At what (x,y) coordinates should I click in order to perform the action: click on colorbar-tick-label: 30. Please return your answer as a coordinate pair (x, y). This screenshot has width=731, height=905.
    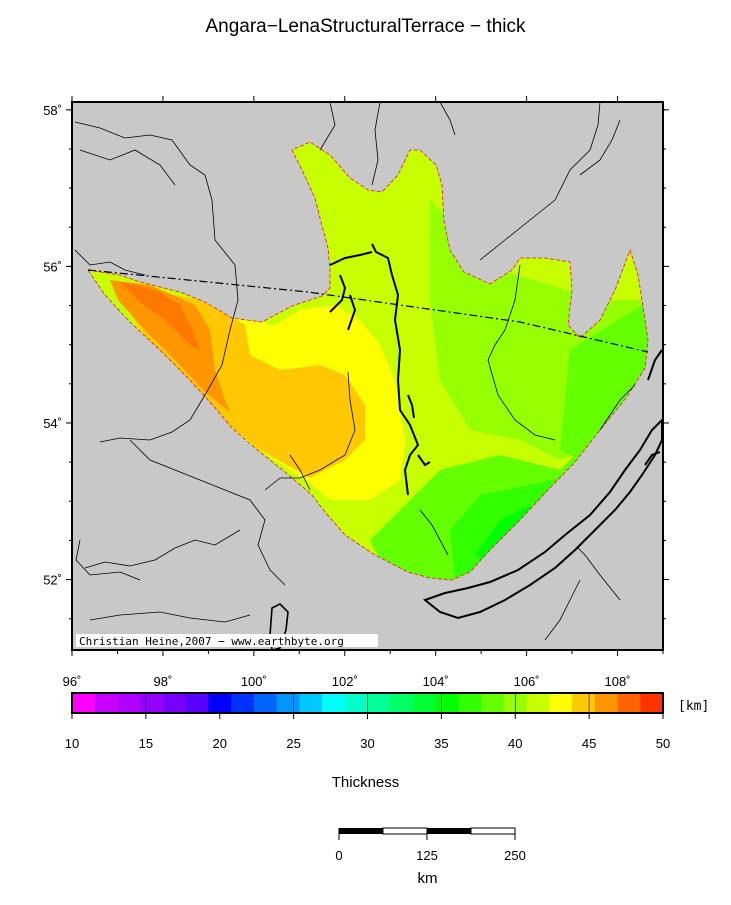
    Looking at the image, I should click on (367, 743).